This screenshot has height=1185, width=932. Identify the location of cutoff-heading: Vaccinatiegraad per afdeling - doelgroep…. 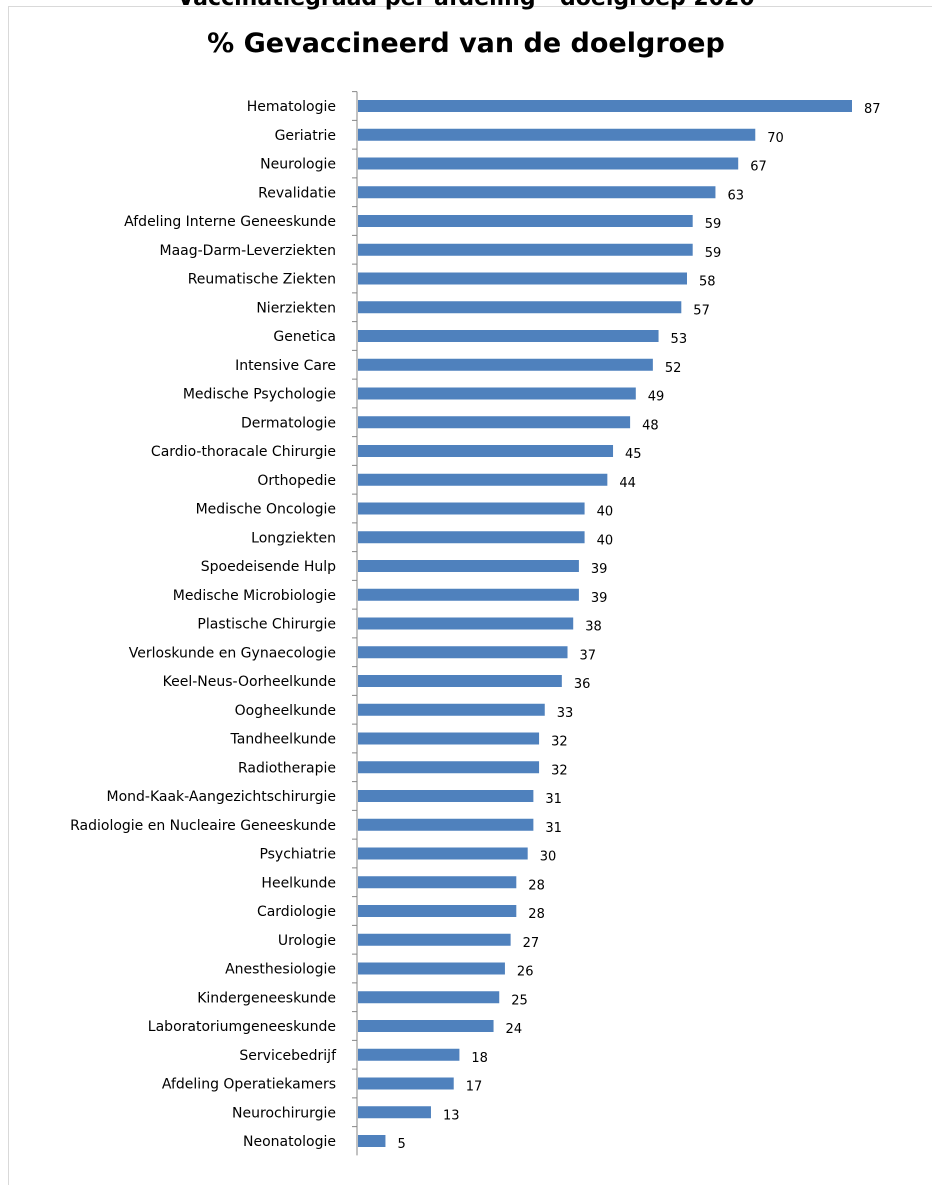
(466, 5).